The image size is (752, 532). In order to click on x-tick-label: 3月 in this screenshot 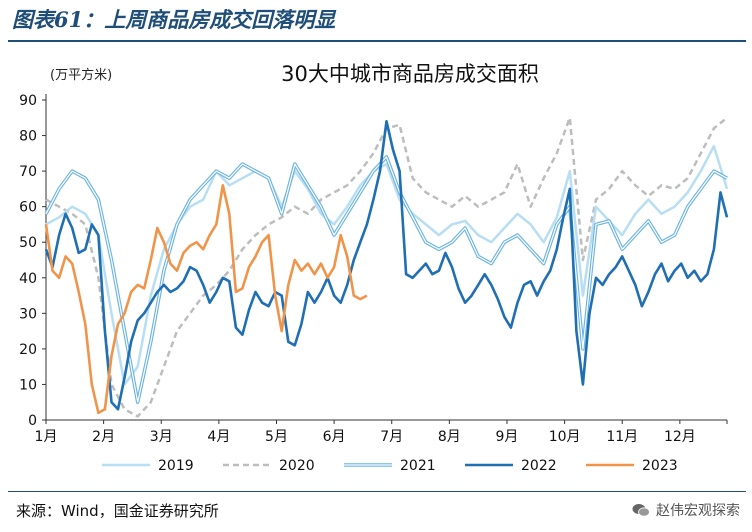, I will do `click(161, 437)`.